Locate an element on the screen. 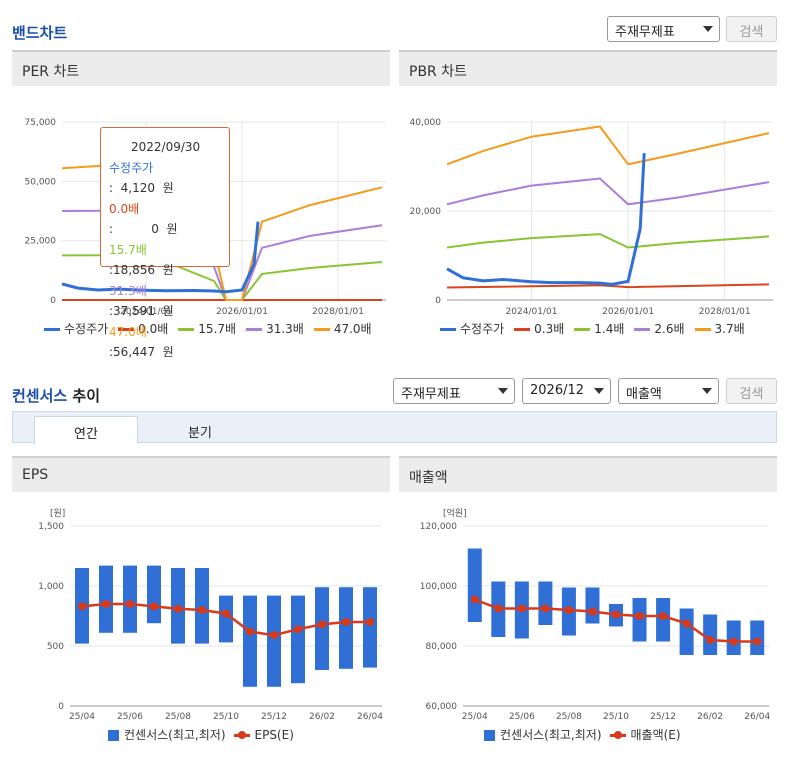 This screenshot has width=789, height=764. consensus-period-select: 2026/12 is located at coordinates (566, 391).